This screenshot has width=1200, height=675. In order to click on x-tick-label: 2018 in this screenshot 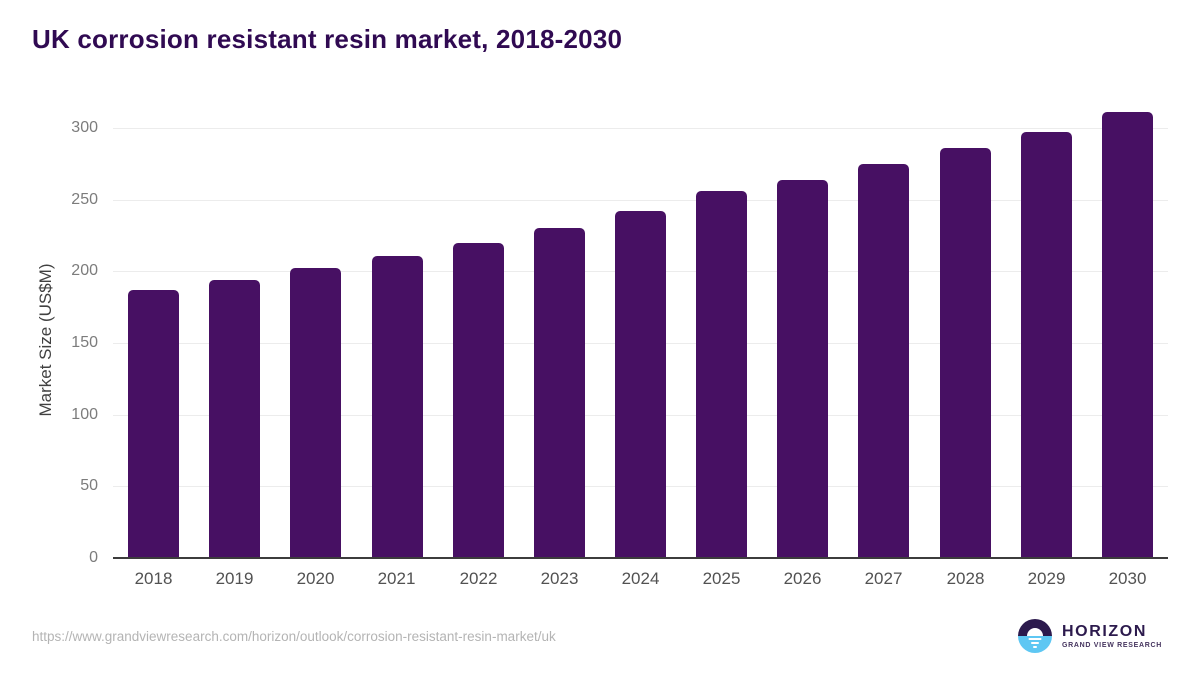, I will do `click(153, 578)`.